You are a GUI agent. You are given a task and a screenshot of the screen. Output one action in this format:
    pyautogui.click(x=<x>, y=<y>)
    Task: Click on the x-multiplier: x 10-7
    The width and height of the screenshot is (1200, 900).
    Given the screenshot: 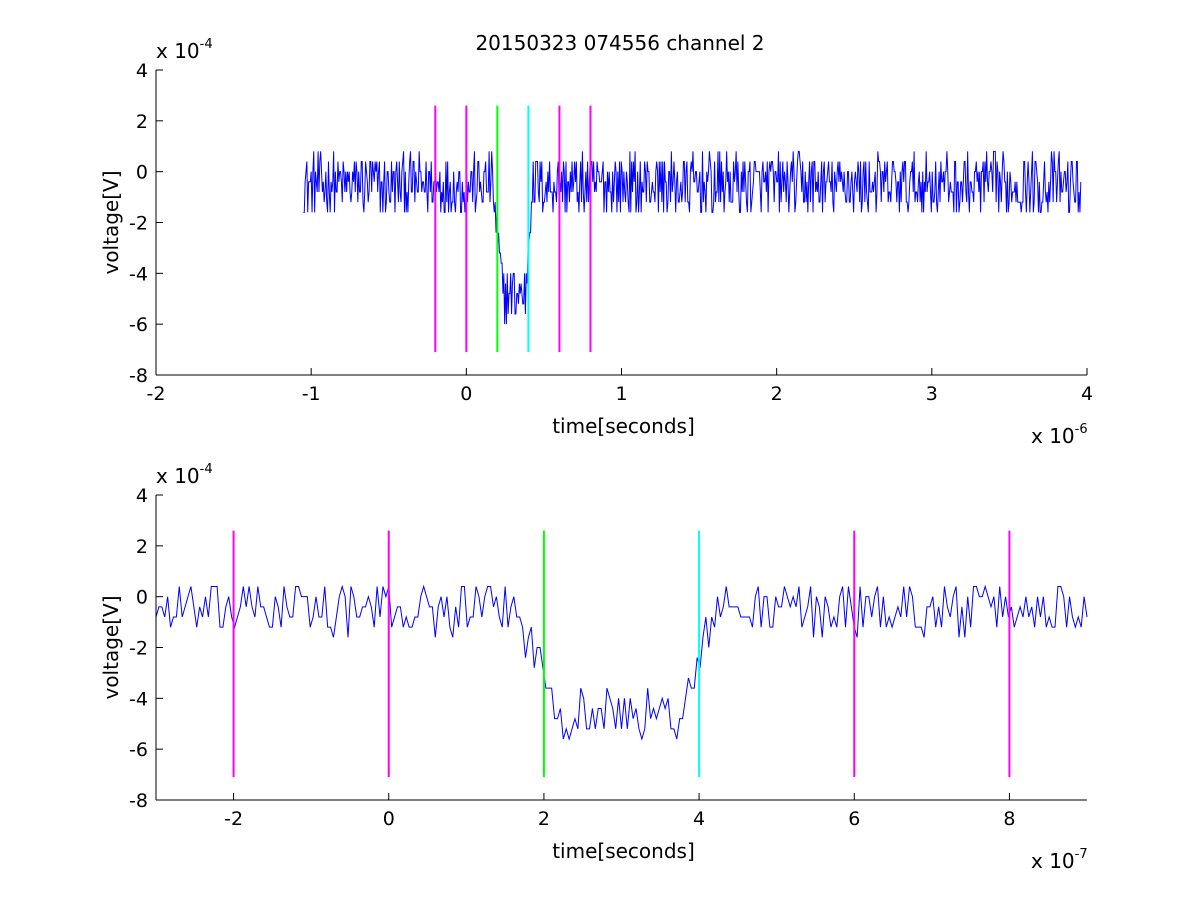 What is the action you would take?
    pyautogui.click(x=1059, y=860)
    